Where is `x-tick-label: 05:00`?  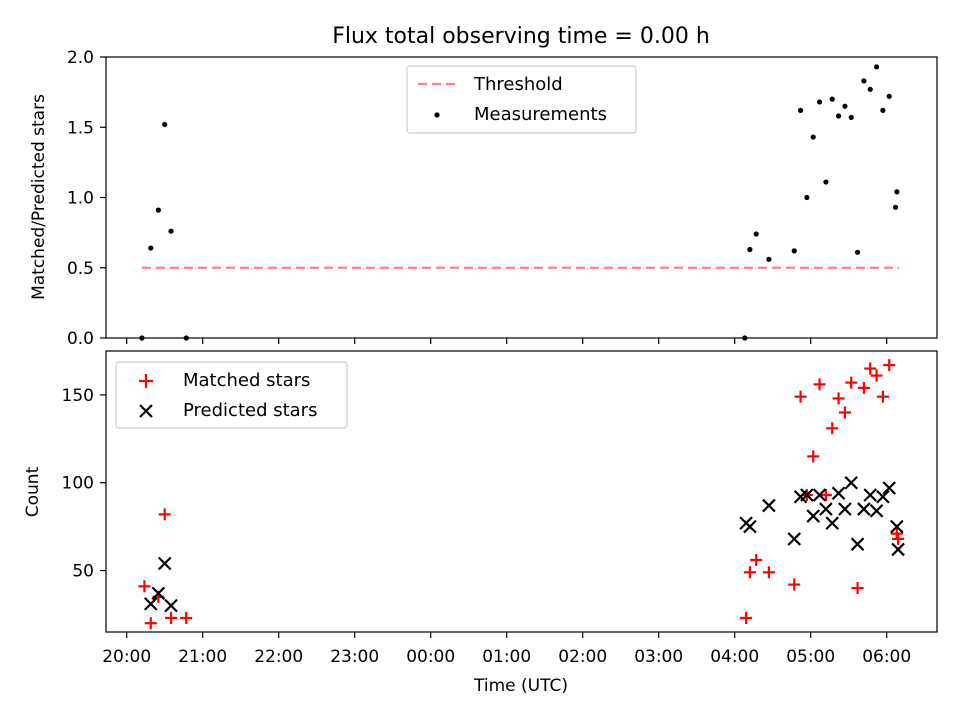 x-tick-label: 05:00 is located at coordinates (810, 657).